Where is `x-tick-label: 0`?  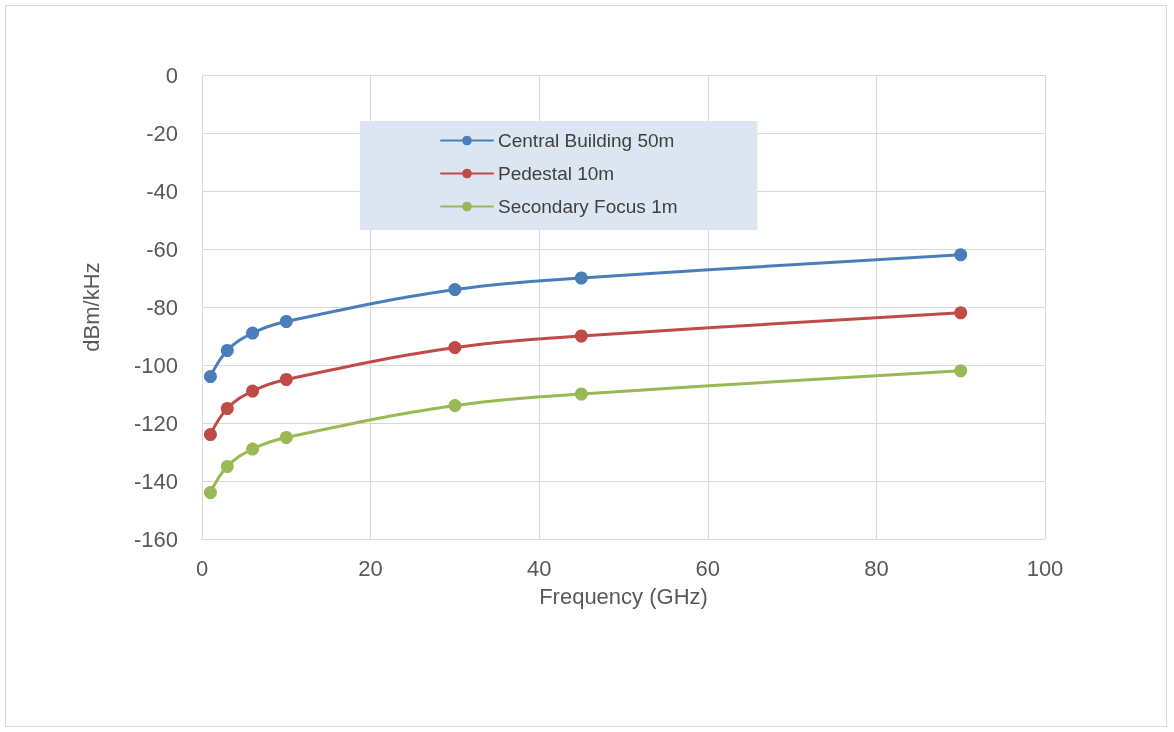 x-tick-label: 0 is located at coordinates (202, 568).